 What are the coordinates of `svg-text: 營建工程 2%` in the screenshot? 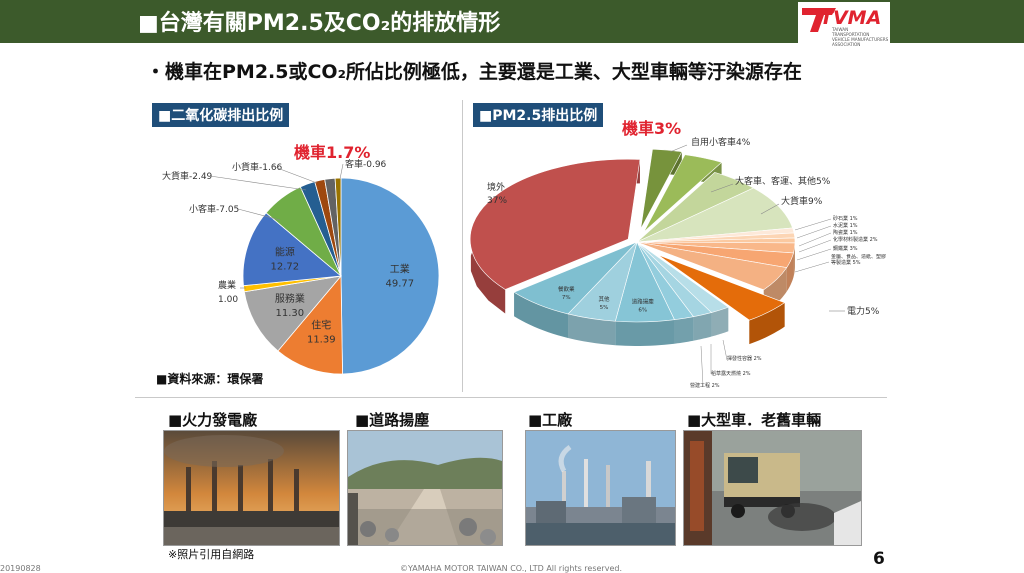 It's located at (705, 385).